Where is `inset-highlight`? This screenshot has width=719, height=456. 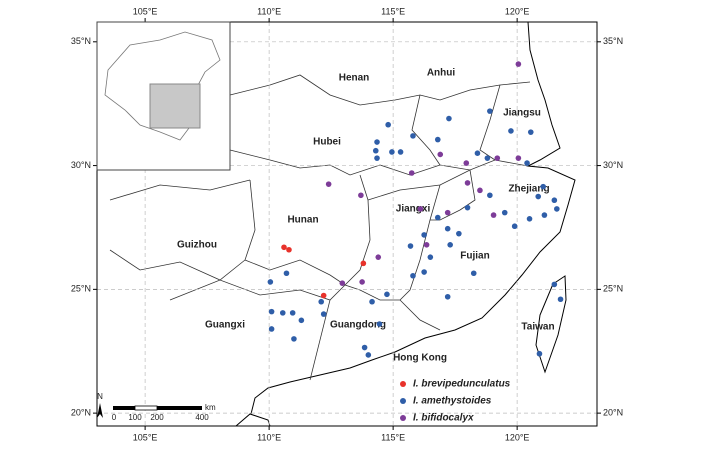 inset-highlight is located at coordinates (175, 106).